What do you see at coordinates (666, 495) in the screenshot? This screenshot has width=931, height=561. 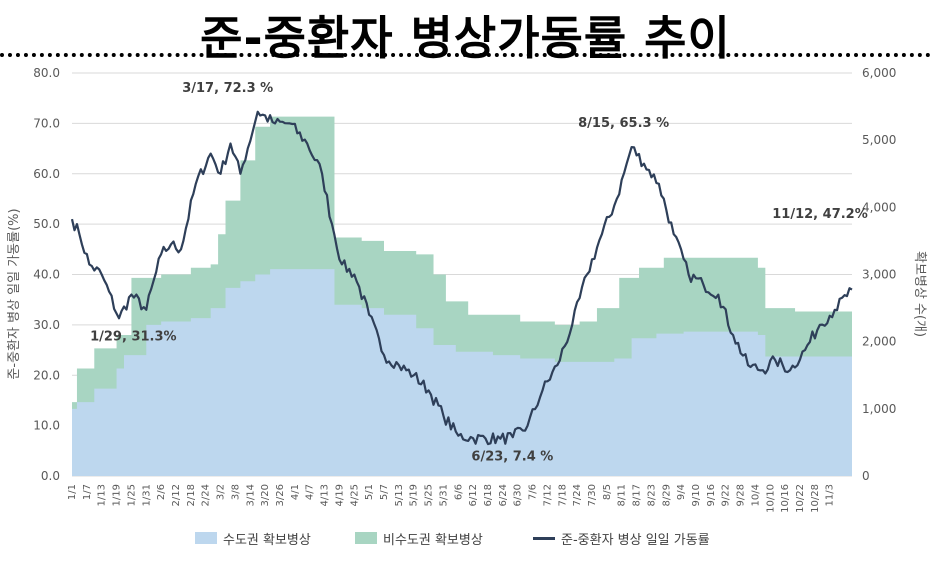 I see `x-tick-label: 8/29` at bounding box center [666, 495].